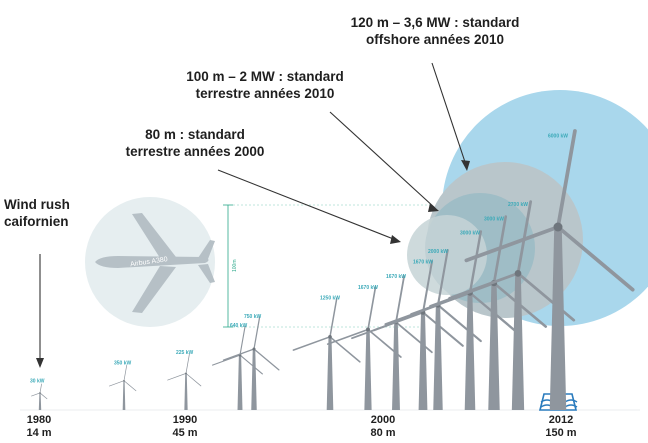  I want to click on timeline-1990: 1990 45 m, so click(185, 427).